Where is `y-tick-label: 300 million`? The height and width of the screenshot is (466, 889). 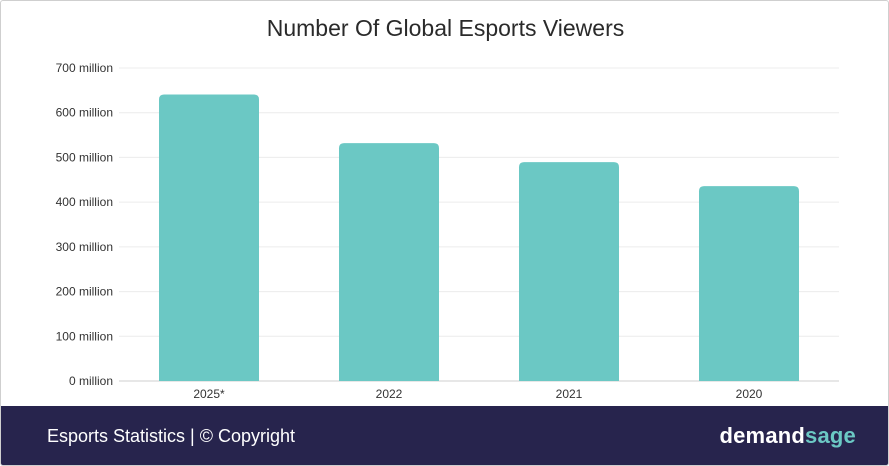
y-tick-label: 300 million is located at coordinates (84, 247).